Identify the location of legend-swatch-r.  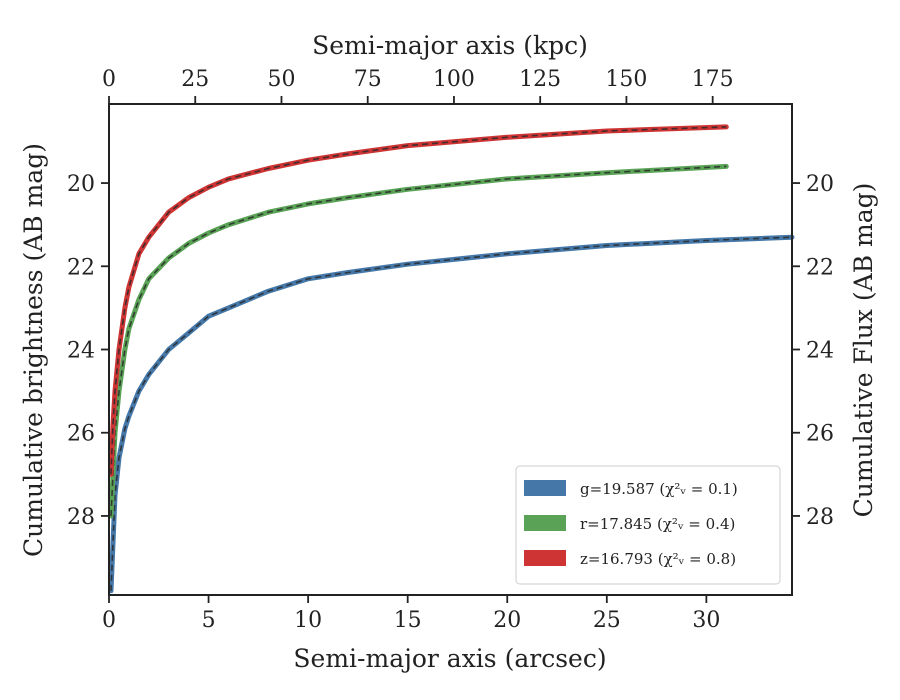
(545, 523).